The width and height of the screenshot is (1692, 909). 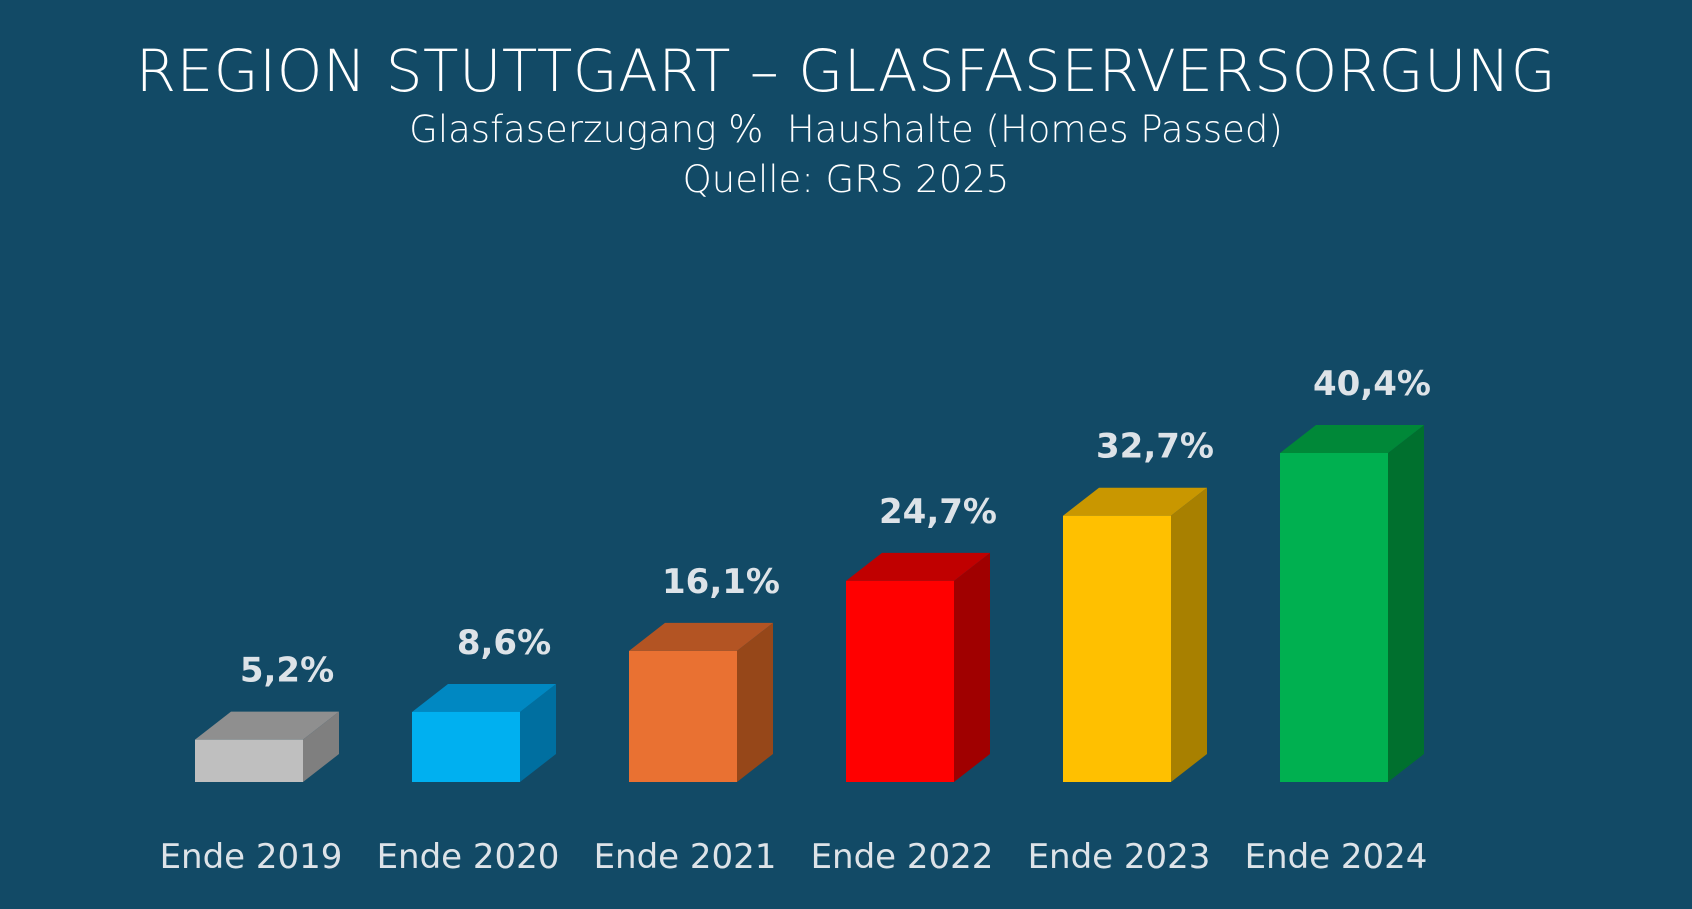 I want to click on value-label: 32,7%, so click(x=1155, y=447).